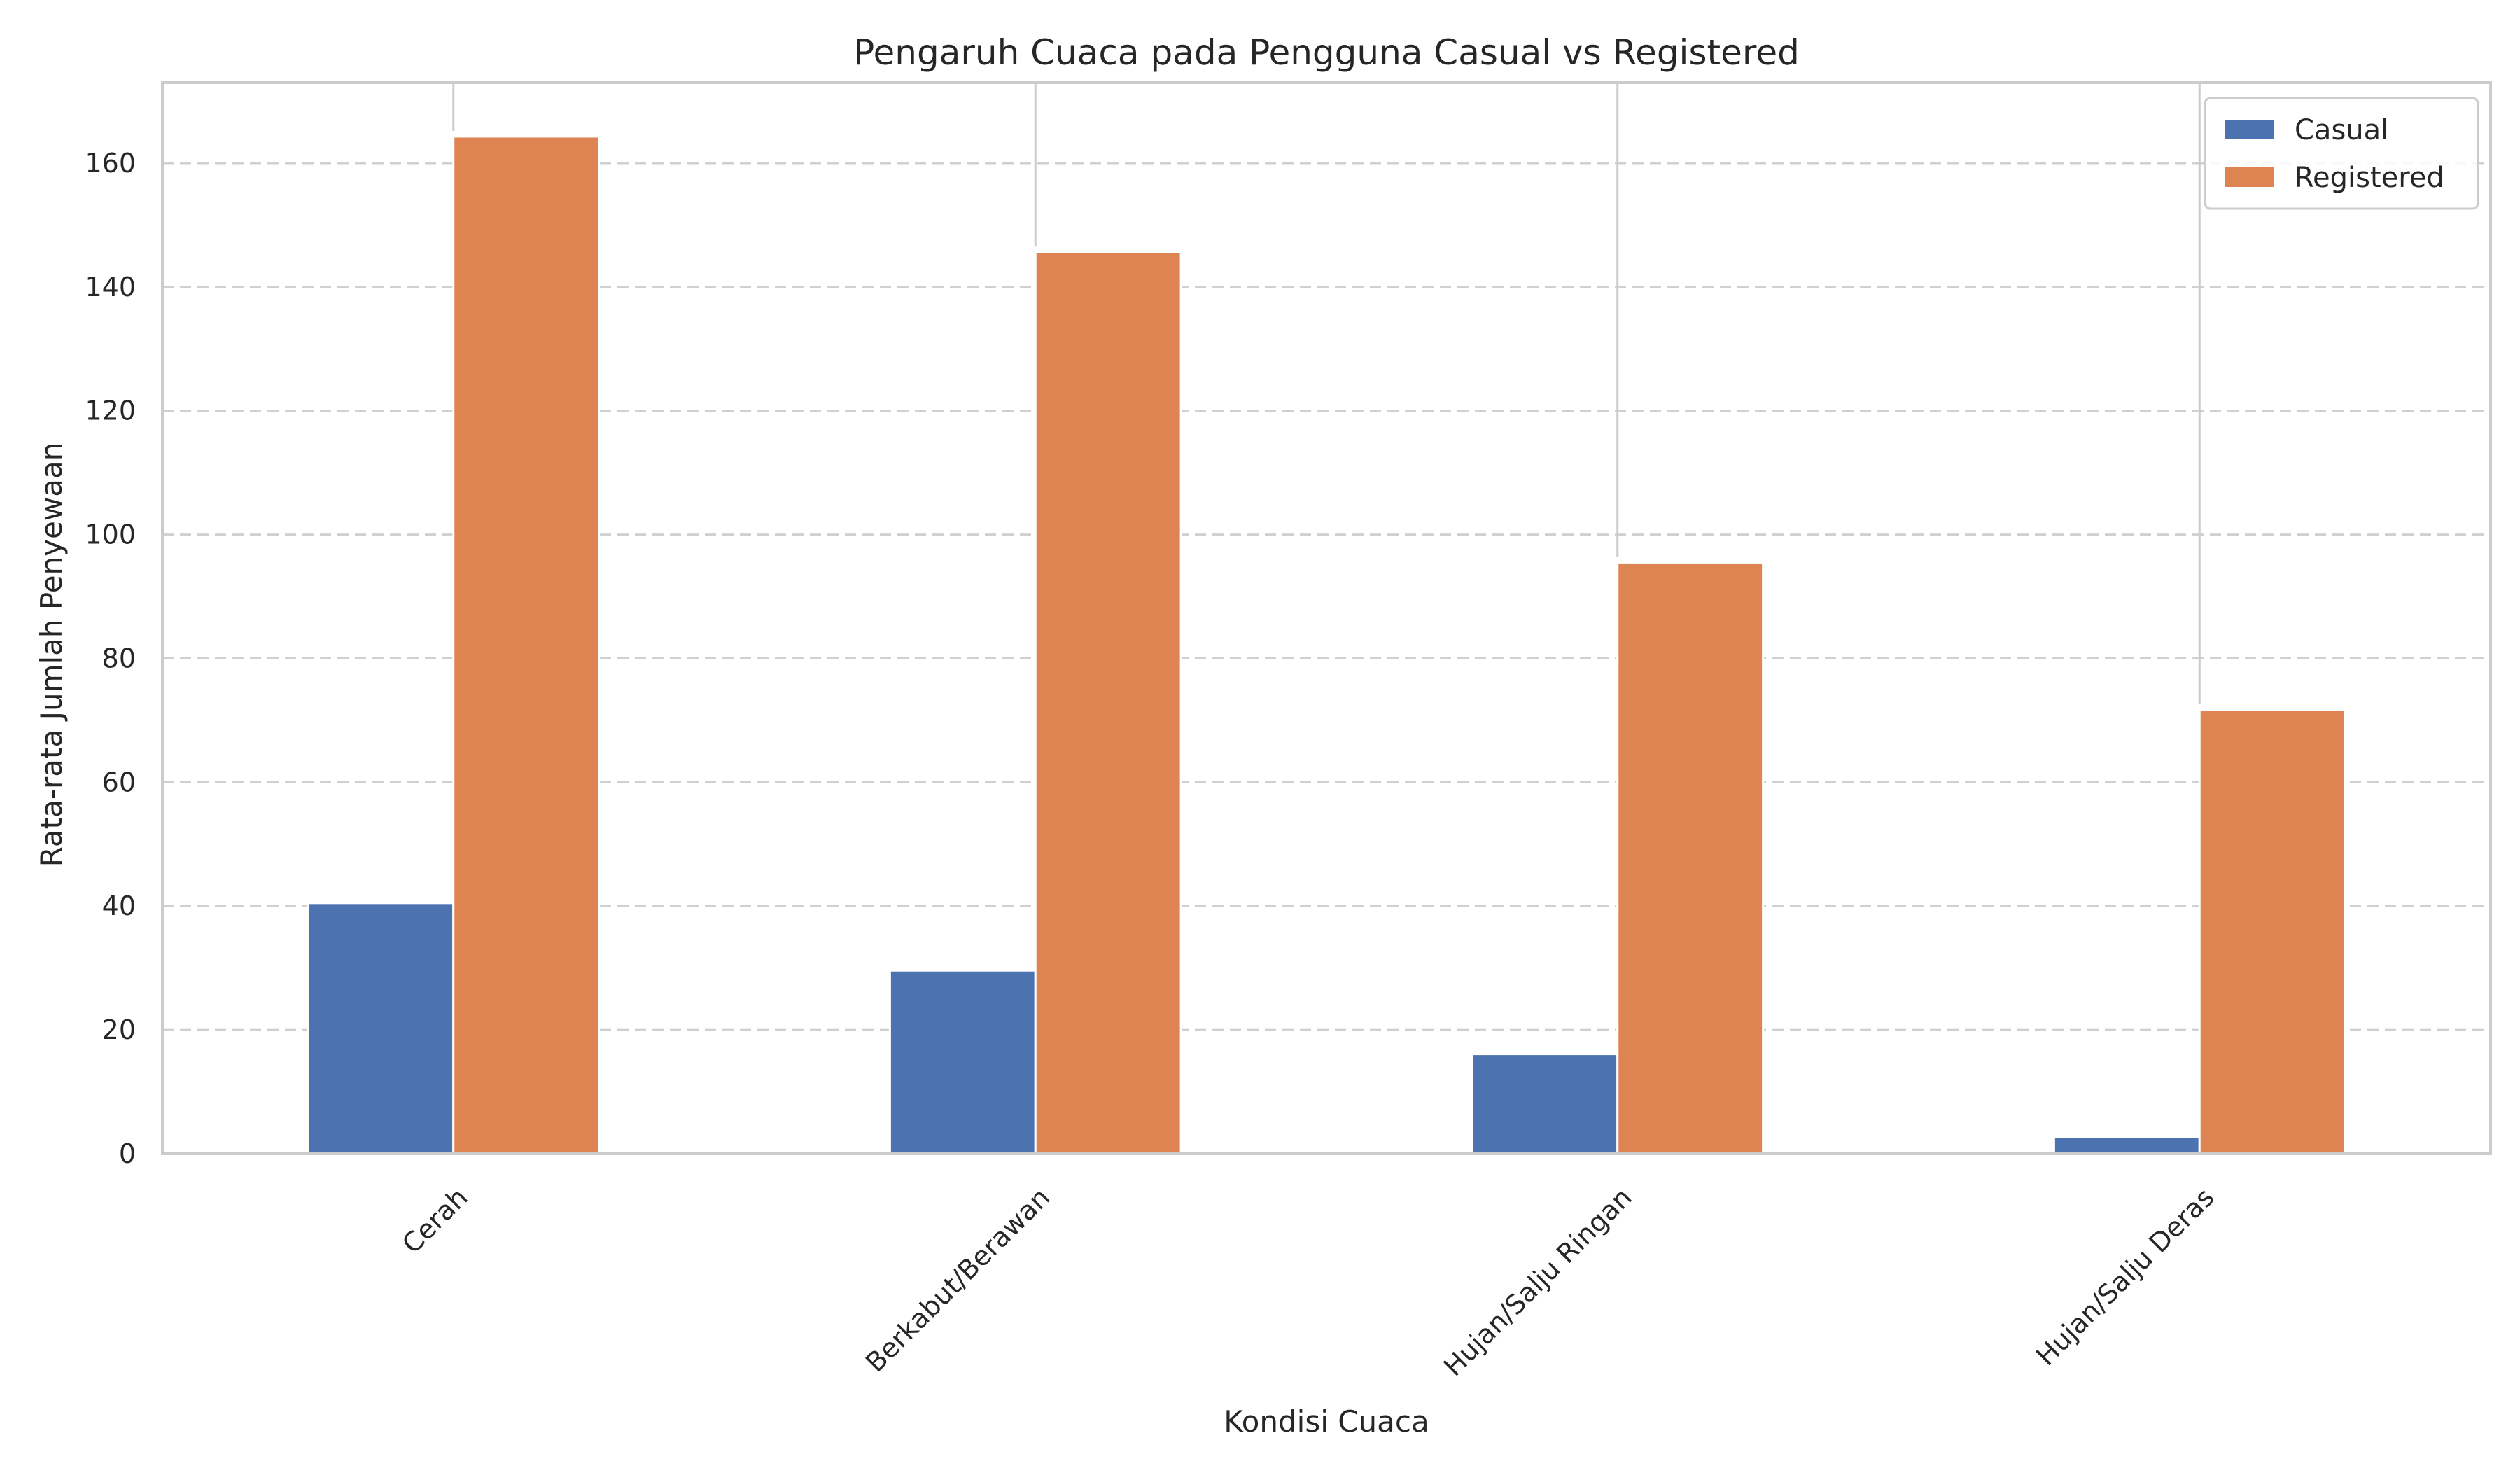  What do you see at coordinates (51, 654) in the screenshot?
I see `y-axis-label: Rata-rata Jumlah Penyewaan` at bounding box center [51, 654].